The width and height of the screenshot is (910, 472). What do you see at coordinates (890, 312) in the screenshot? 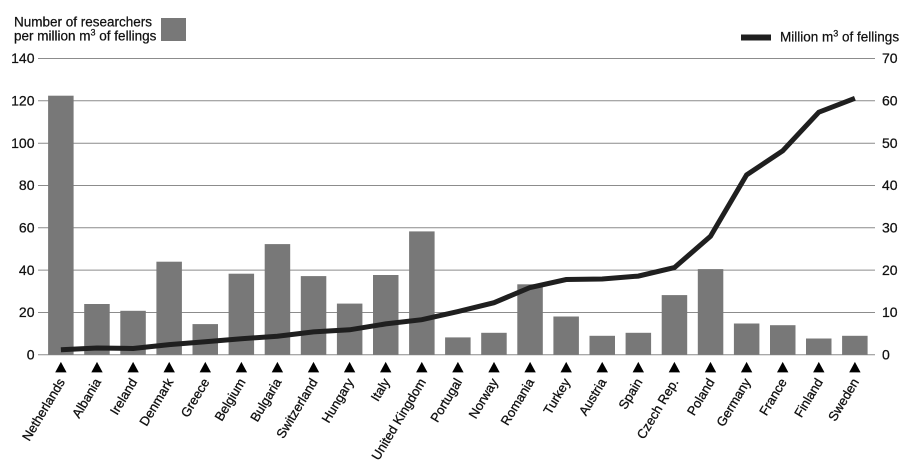
I see `svg-text: 10` at bounding box center [890, 312].